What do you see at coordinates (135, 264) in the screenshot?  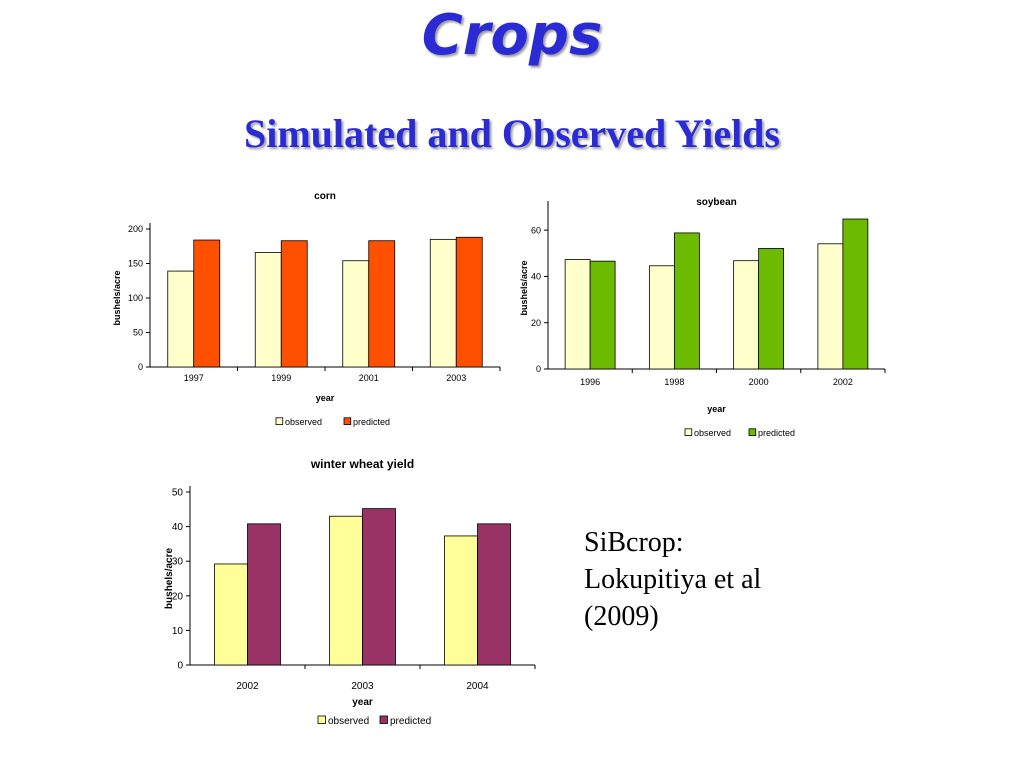 I see `y-tick-label: 150` at bounding box center [135, 264].